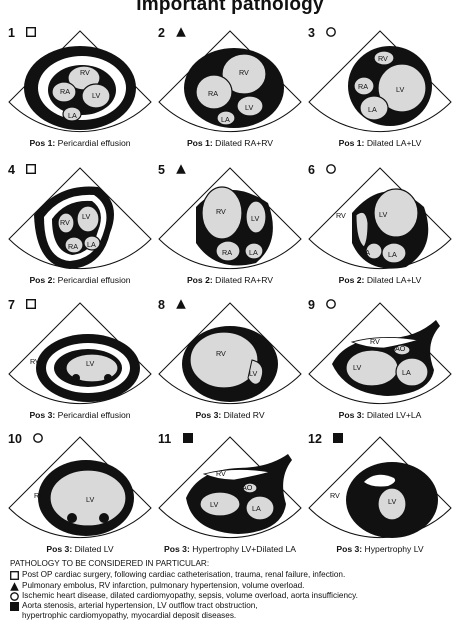 The width and height of the screenshot is (460, 640). Describe the element at coordinates (161, 170) in the screenshot. I see `panel-number: 5` at that location.